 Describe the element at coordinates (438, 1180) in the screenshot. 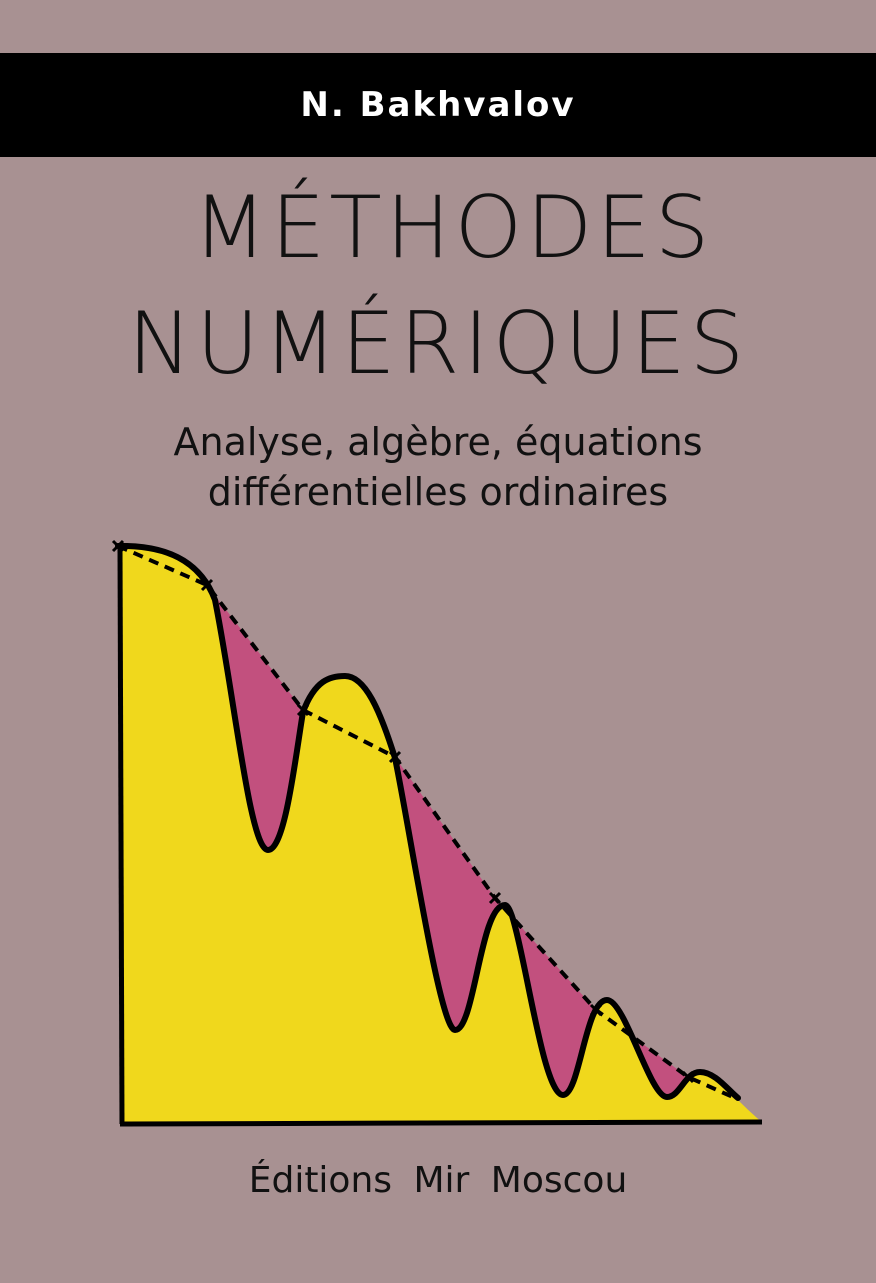

I see `publisher: Éditions Mir Moscou` at that location.